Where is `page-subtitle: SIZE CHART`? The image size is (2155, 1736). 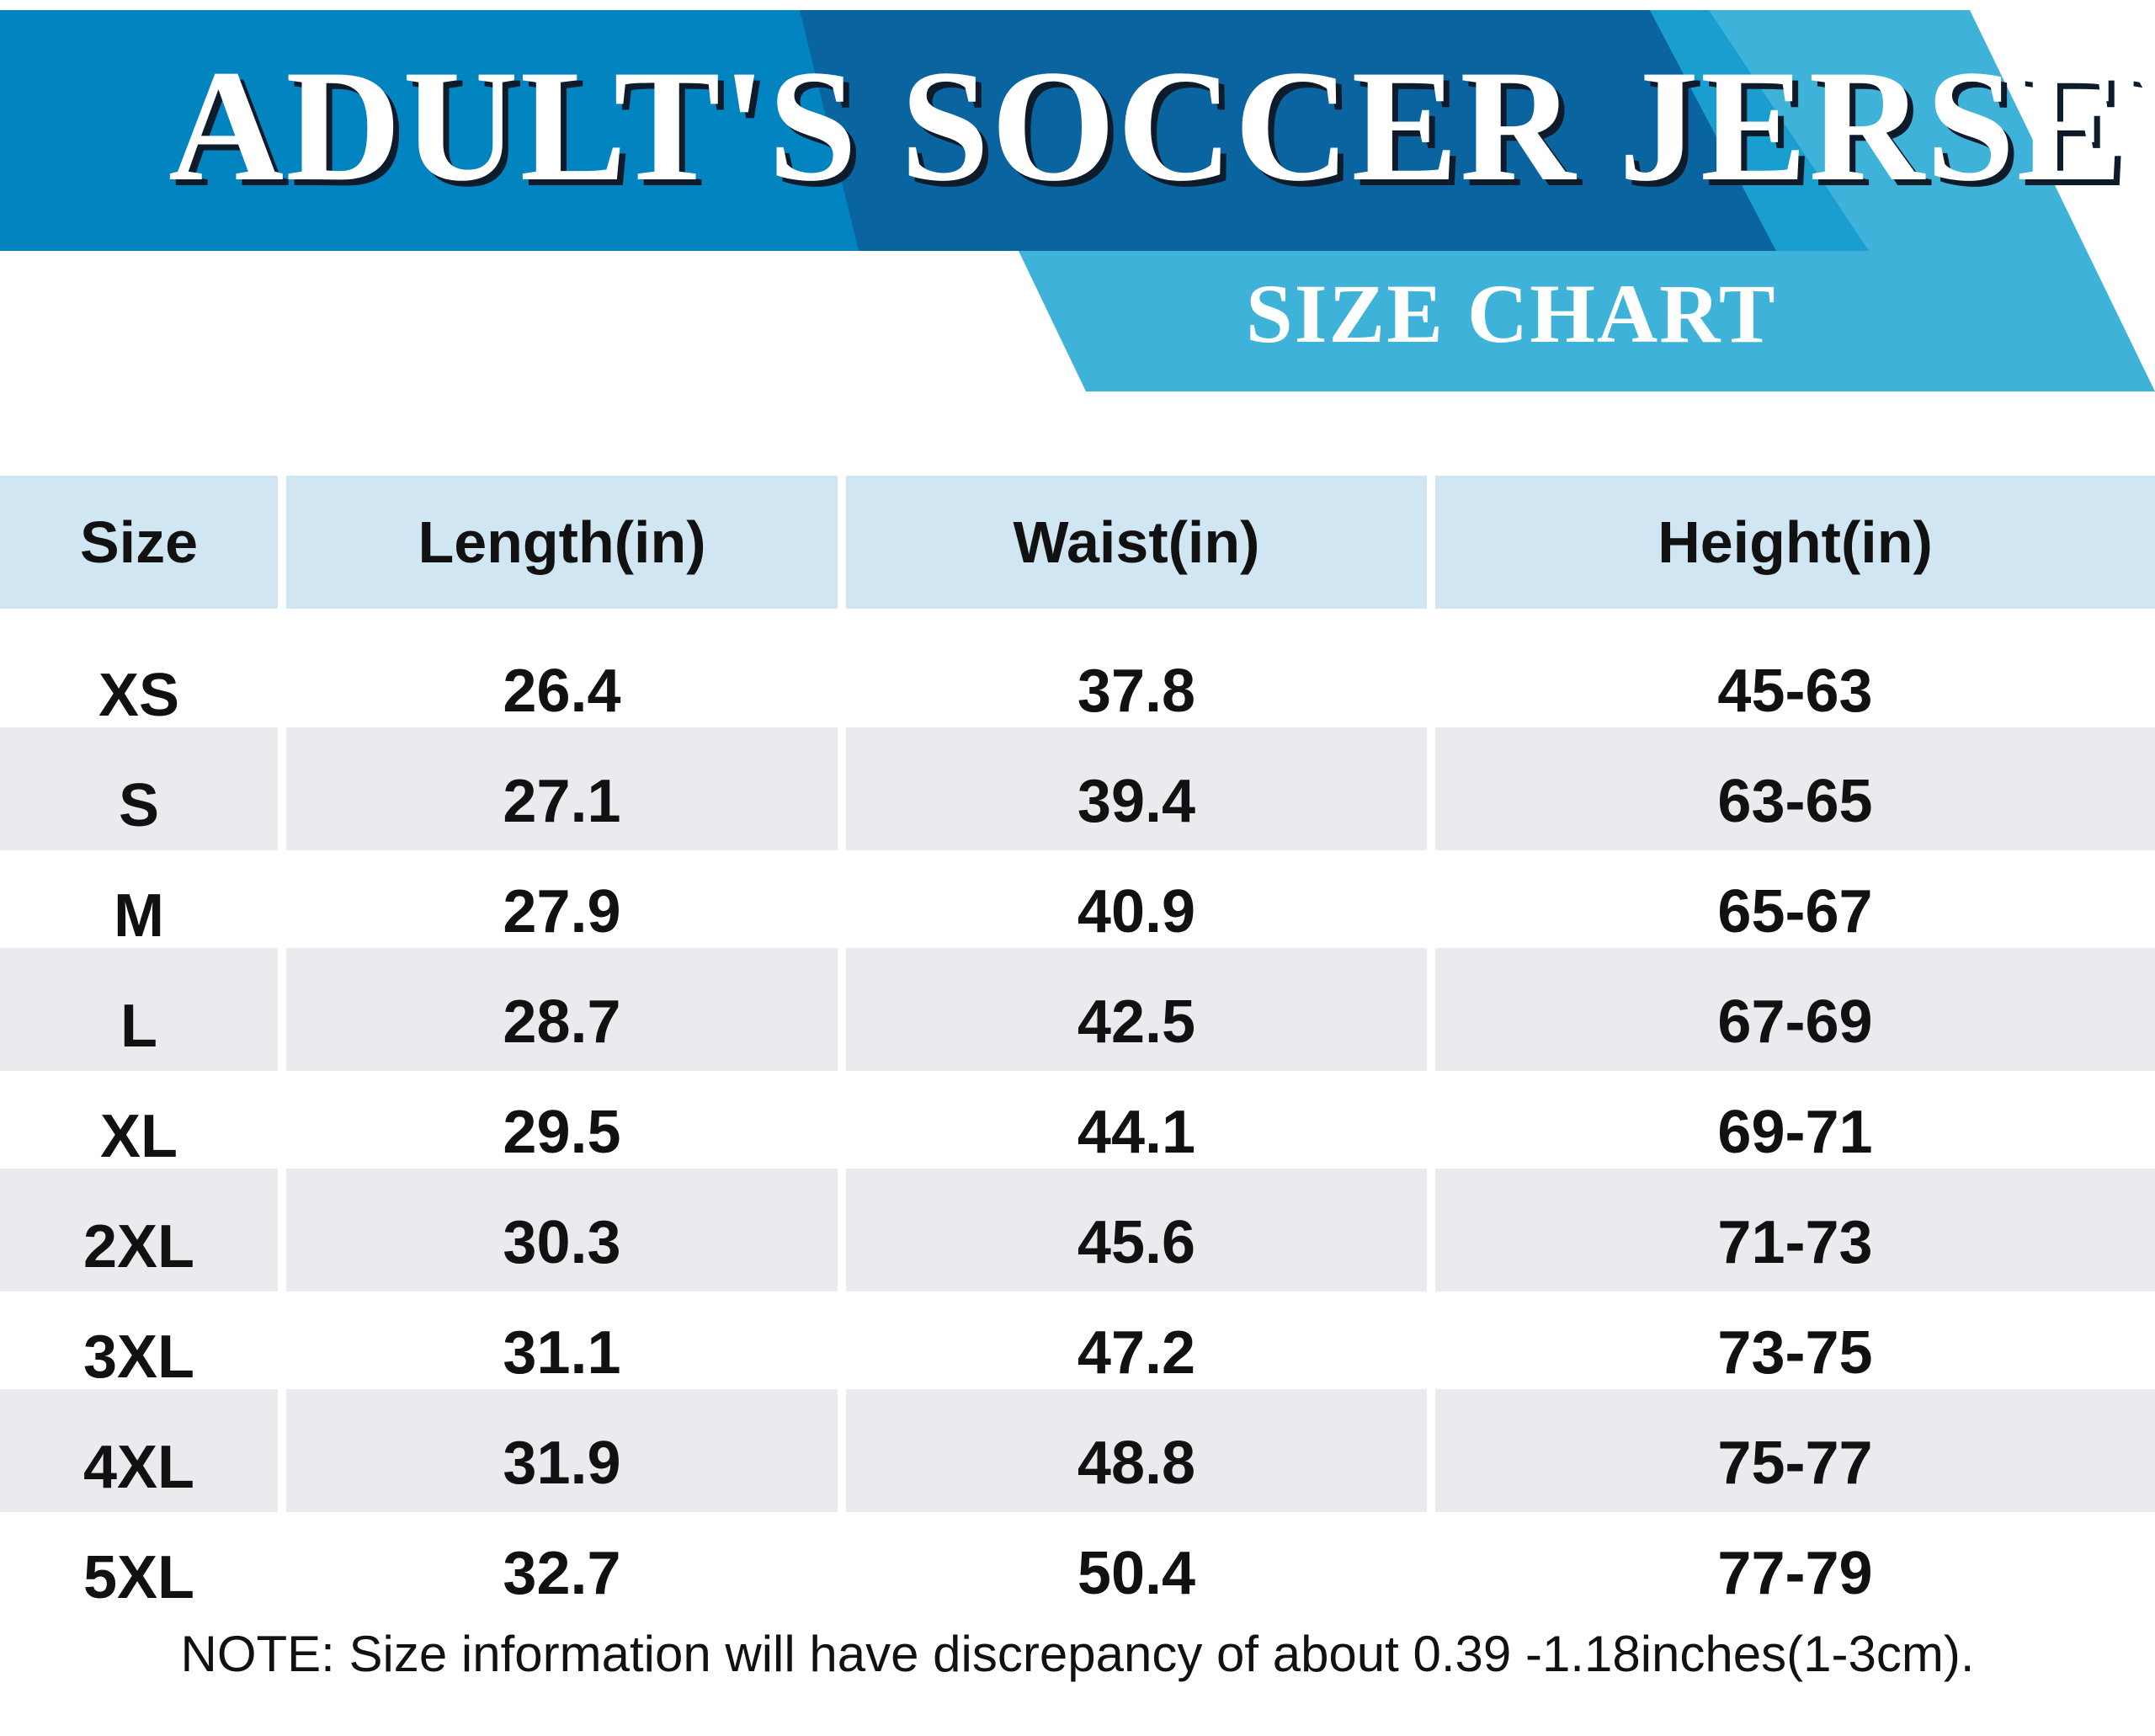 page-subtitle: SIZE CHART is located at coordinates (1511, 313).